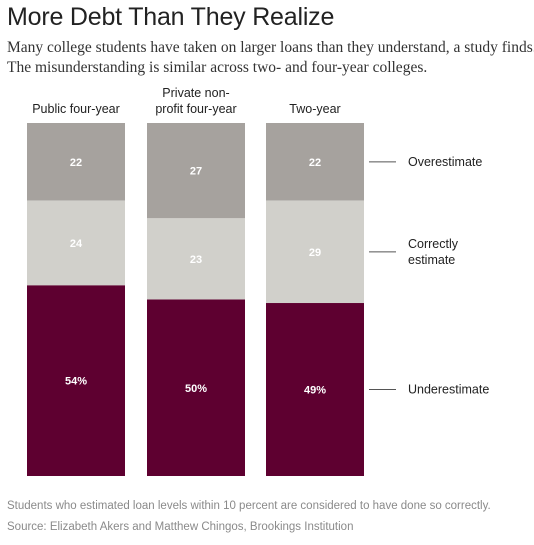  I want to click on data-label: 54%, so click(76, 382).